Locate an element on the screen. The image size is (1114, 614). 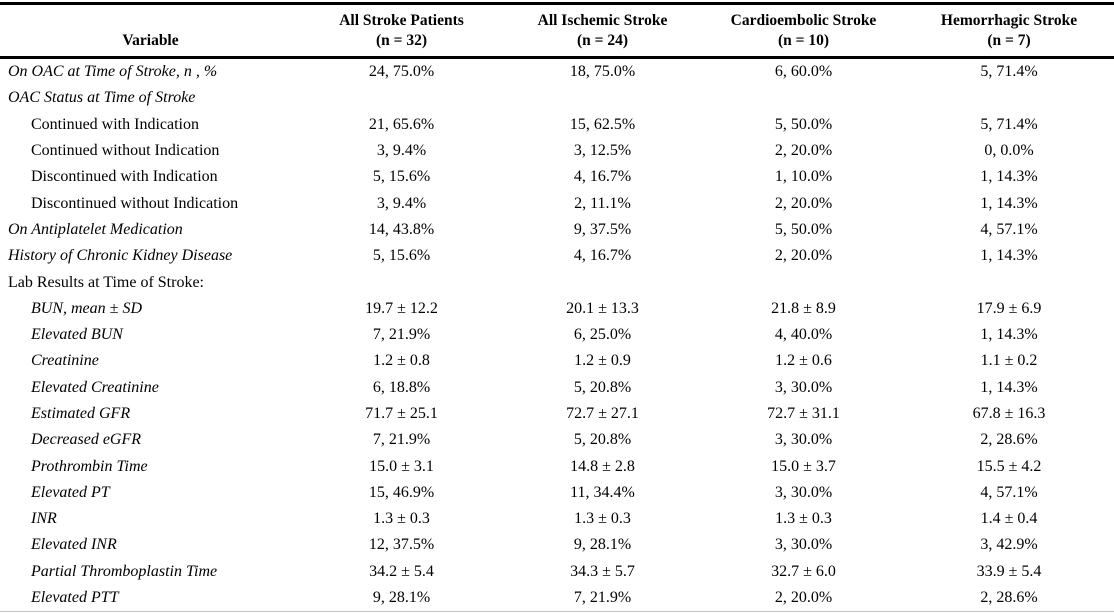
value-cell: 17.9 ± 6.9 is located at coordinates (1009, 308).